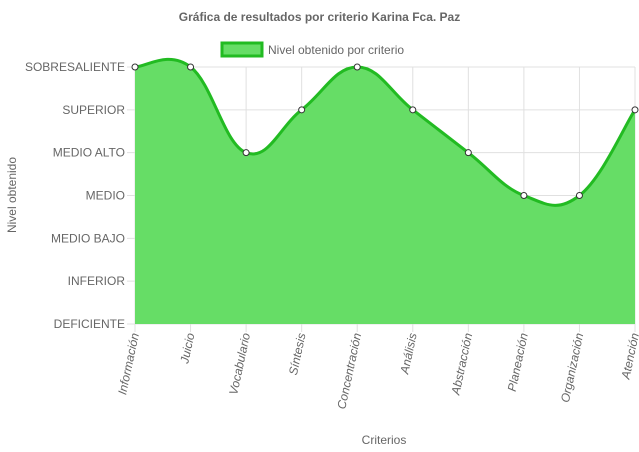 The image size is (639, 452). I want to click on x-tick-label: Juicio, so click(187, 348).